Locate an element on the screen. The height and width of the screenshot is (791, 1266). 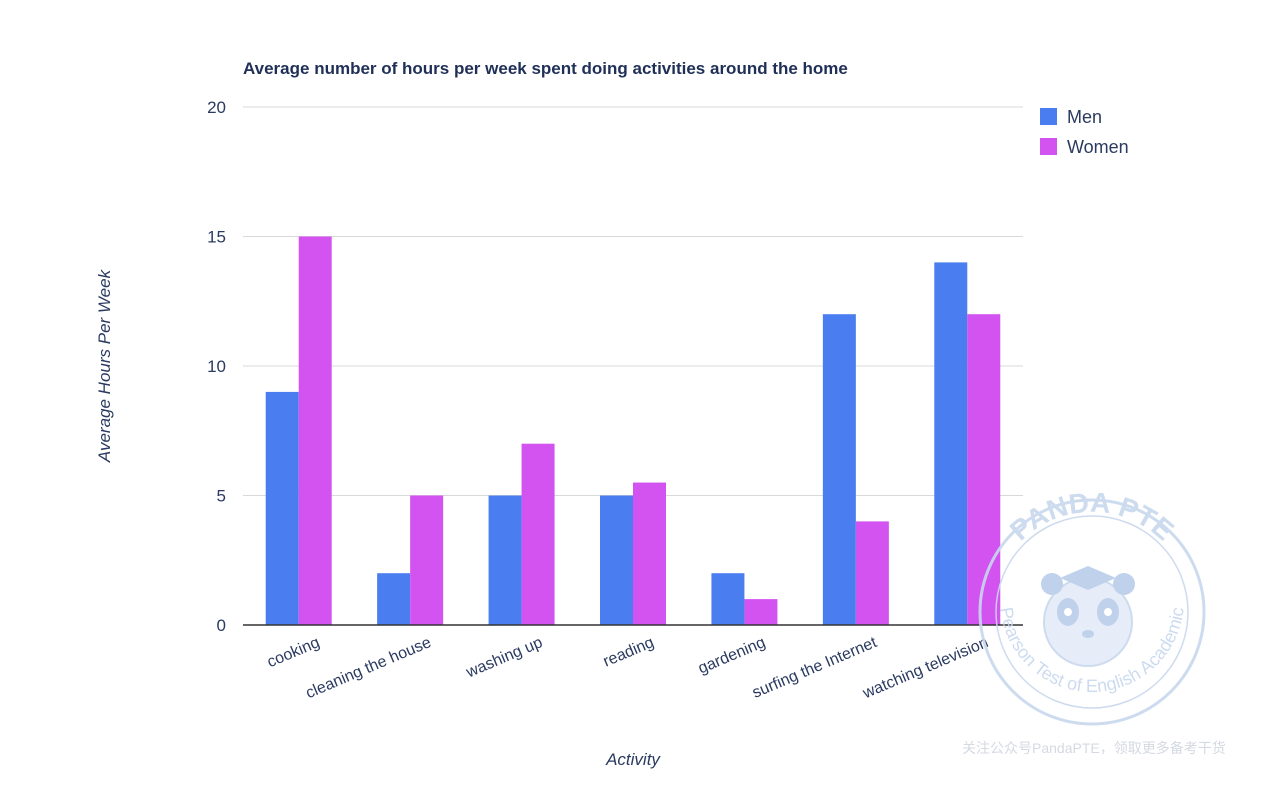
legend-label-women: Women is located at coordinates (1098, 147).